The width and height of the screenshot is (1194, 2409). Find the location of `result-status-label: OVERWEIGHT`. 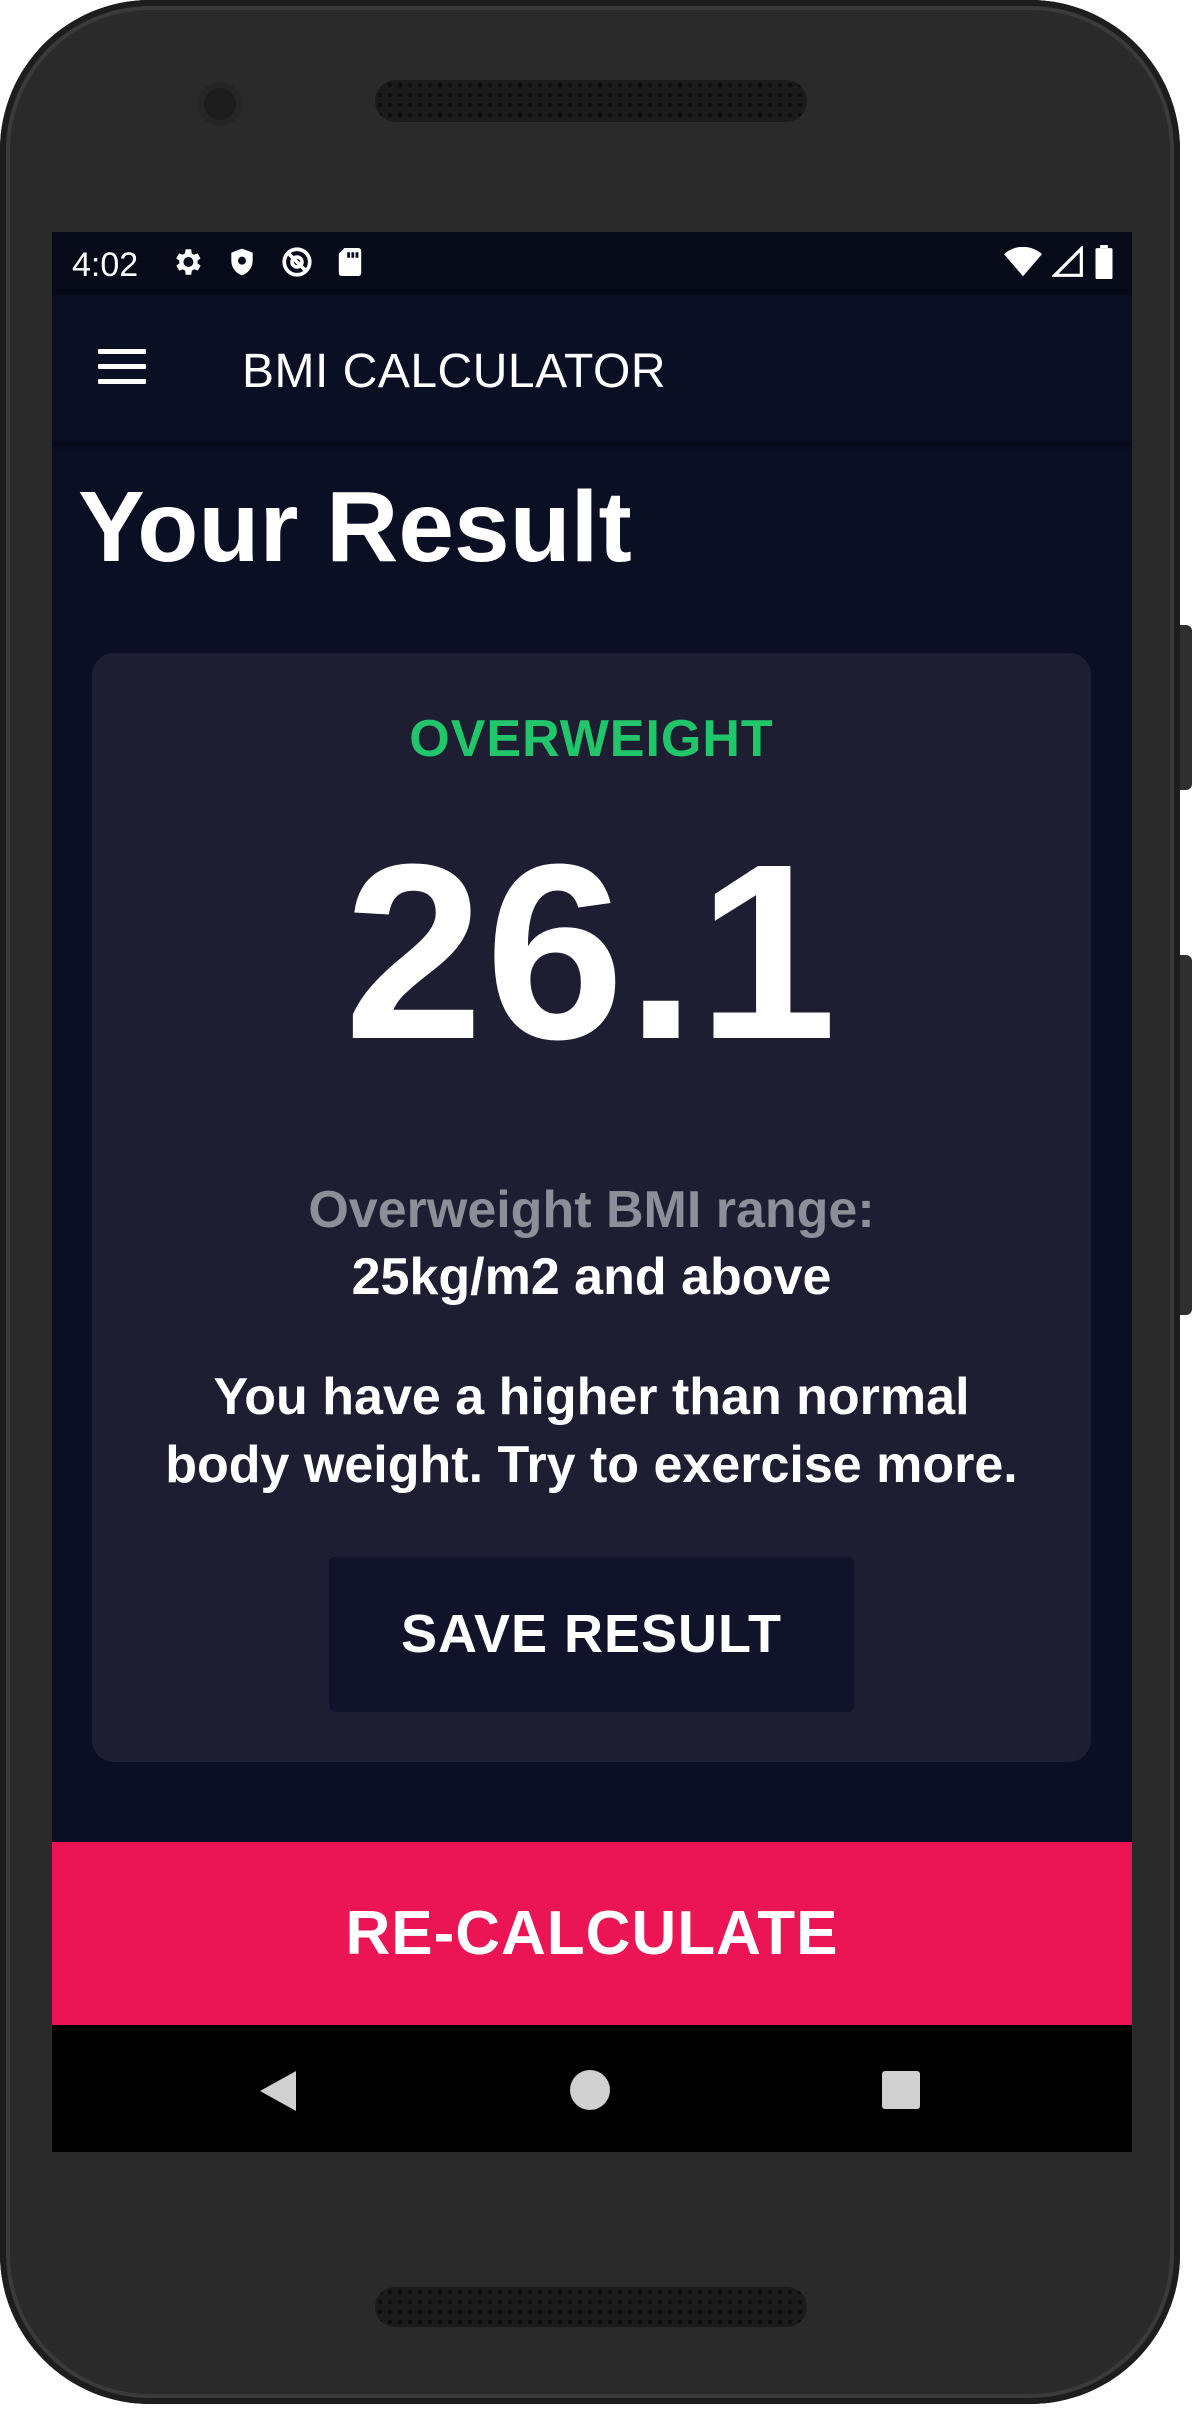

result-status-label: OVERWEIGHT is located at coordinates (591, 739).